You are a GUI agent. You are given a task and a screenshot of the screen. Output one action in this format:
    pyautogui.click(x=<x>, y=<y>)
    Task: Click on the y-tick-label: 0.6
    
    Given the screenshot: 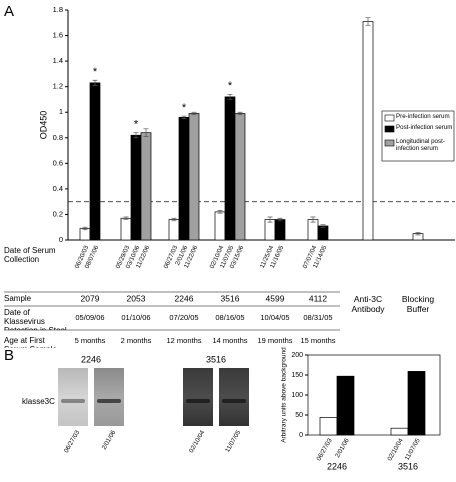 What is the action you would take?
    pyautogui.click(x=58, y=162)
    